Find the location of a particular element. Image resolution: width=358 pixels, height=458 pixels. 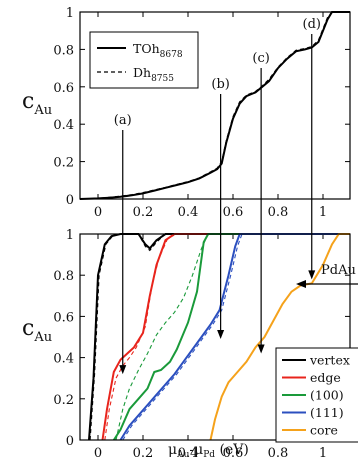

annotation-label-d: (d) is located at coordinates (312, 24).